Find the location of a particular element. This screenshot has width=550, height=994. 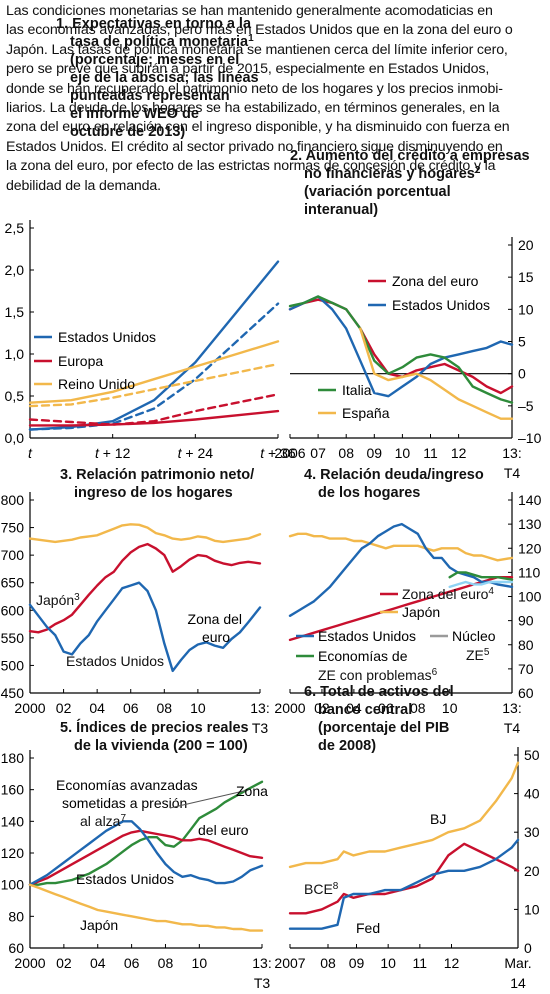

y-tick-label: 800 is located at coordinates (13, 500).